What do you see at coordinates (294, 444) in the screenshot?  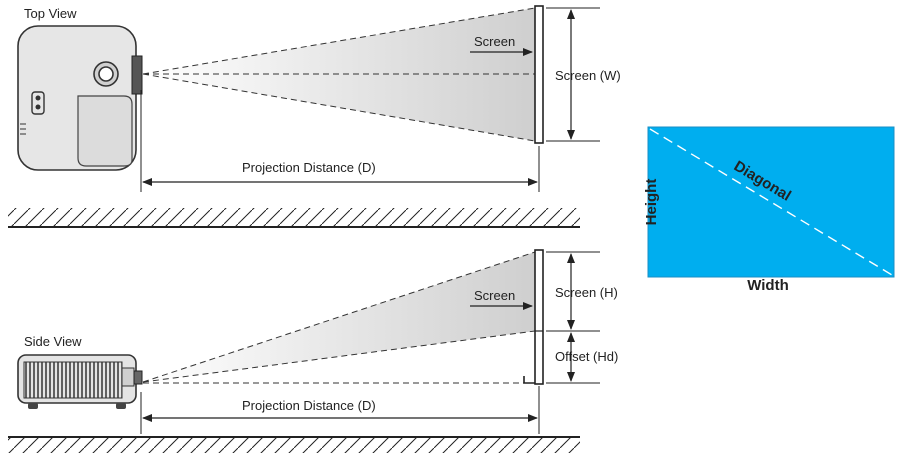 I see `side-floor` at bounding box center [294, 444].